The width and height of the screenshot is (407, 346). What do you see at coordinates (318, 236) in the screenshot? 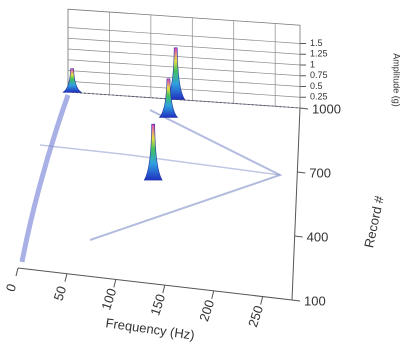
I see `y-tick-label: 400` at bounding box center [318, 236].